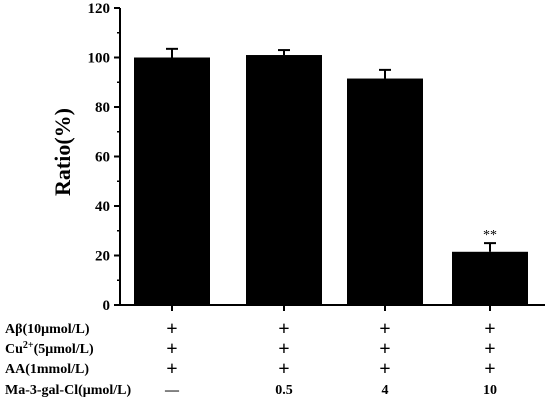 The height and width of the screenshot is (405, 551). Describe the element at coordinates (62, 152) in the screenshot. I see `y-axis-title: Ratio(%)` at that location.